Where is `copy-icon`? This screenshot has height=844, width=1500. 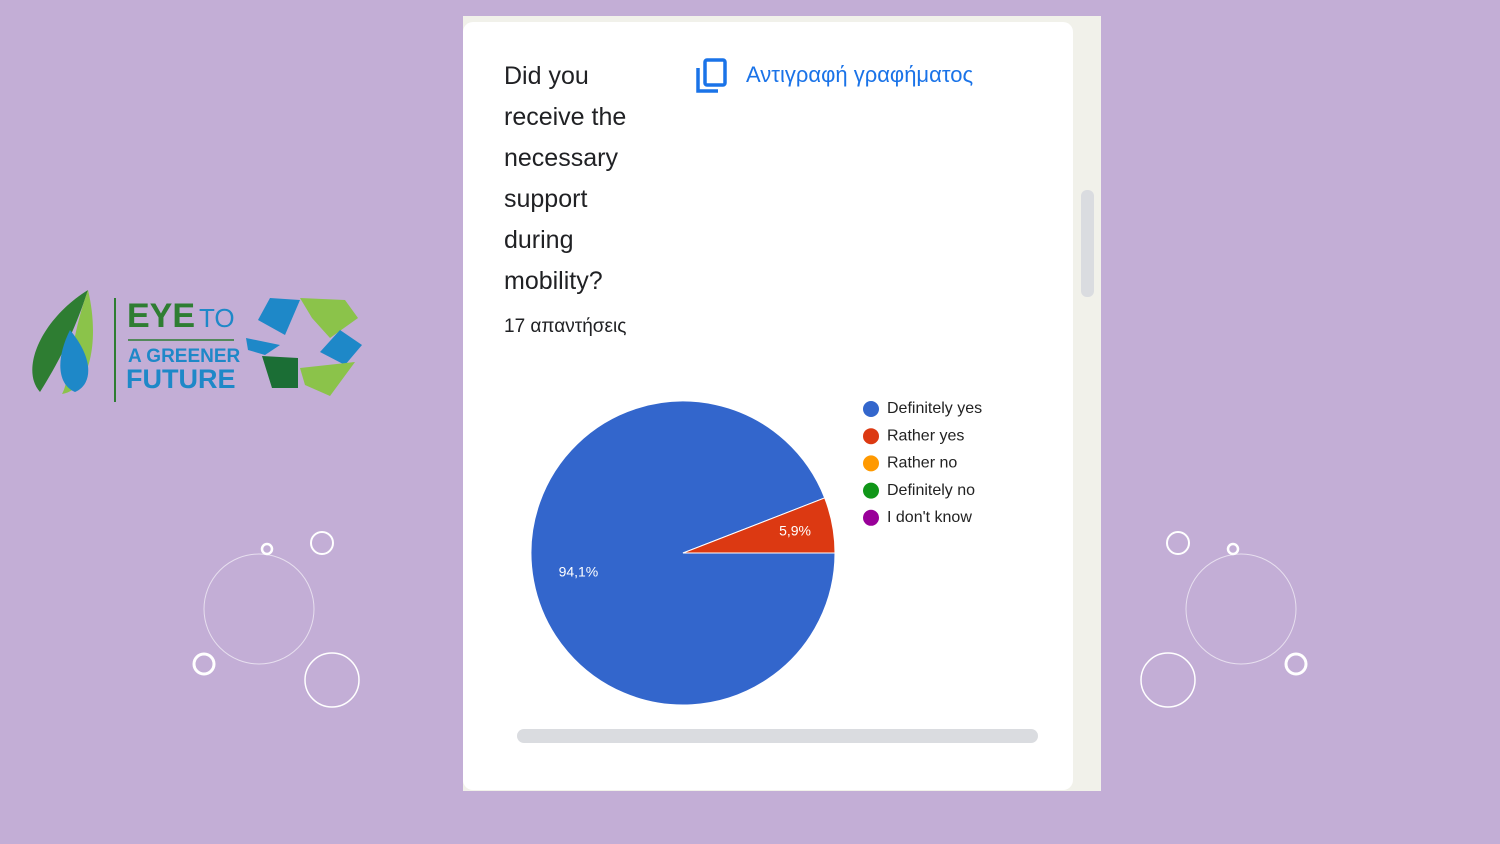 copy-icon is located at coordinates (711, 75).